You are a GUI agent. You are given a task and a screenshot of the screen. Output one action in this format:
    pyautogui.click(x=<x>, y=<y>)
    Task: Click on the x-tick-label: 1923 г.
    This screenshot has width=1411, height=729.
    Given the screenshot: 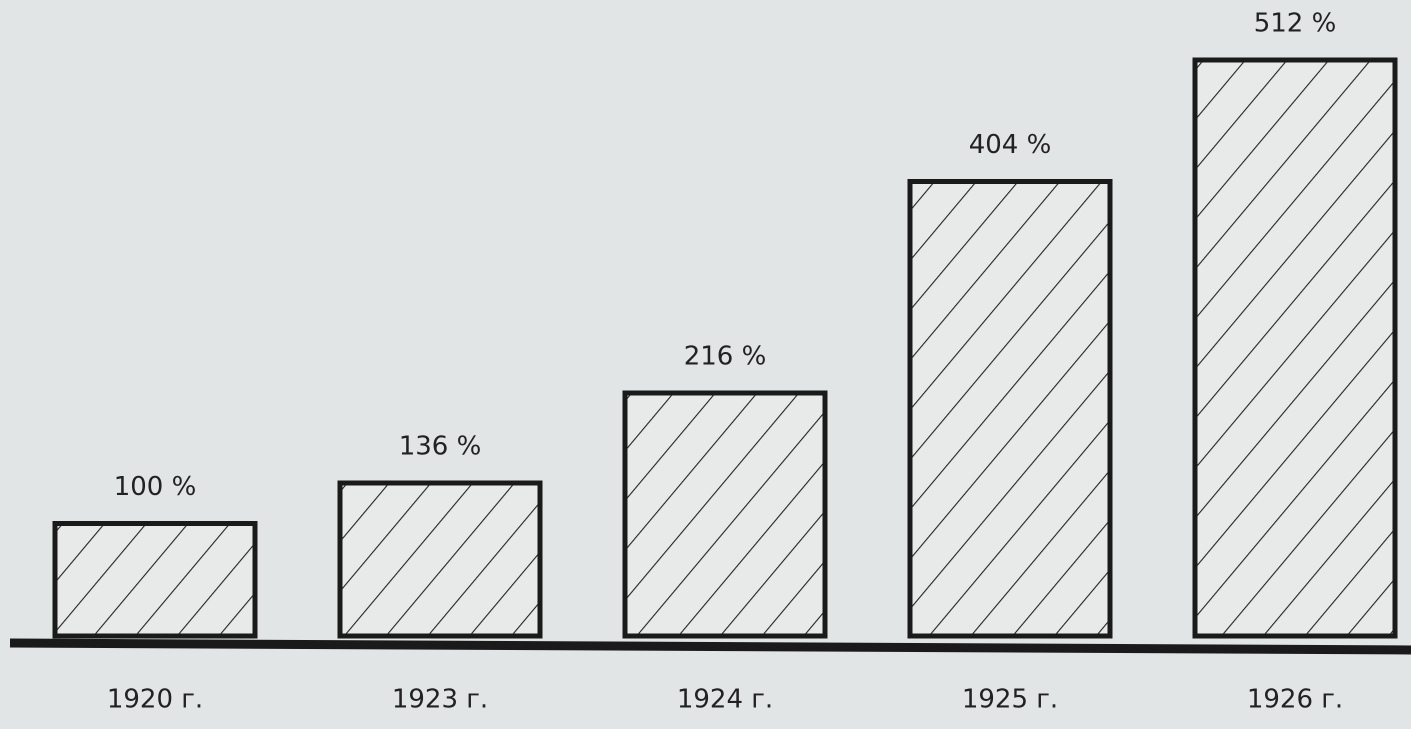 What is the action you would take?
    pyautogui.click(x=440, y=700)
    